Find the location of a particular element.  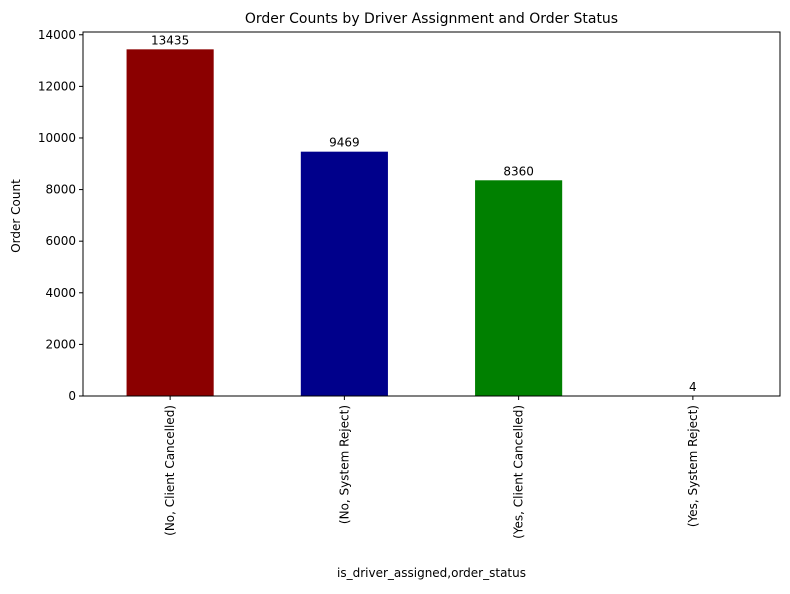

data-label-3: 4 is located at coordinates (693, 387).